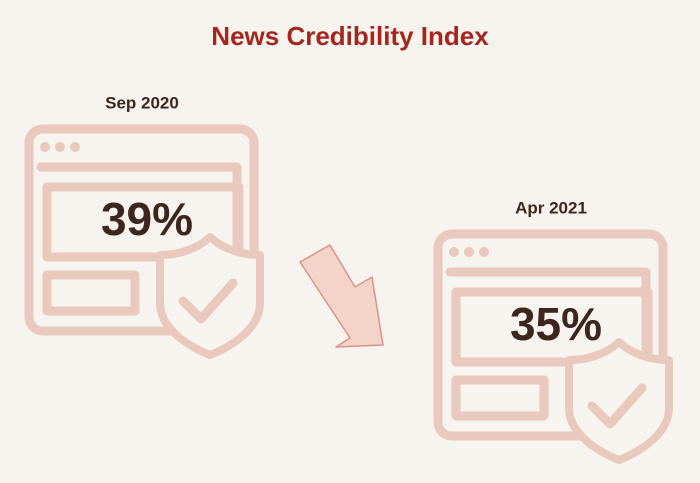 The image size is (700, 483). I want to click on period-label: Apr 2021, so click(551, 207).